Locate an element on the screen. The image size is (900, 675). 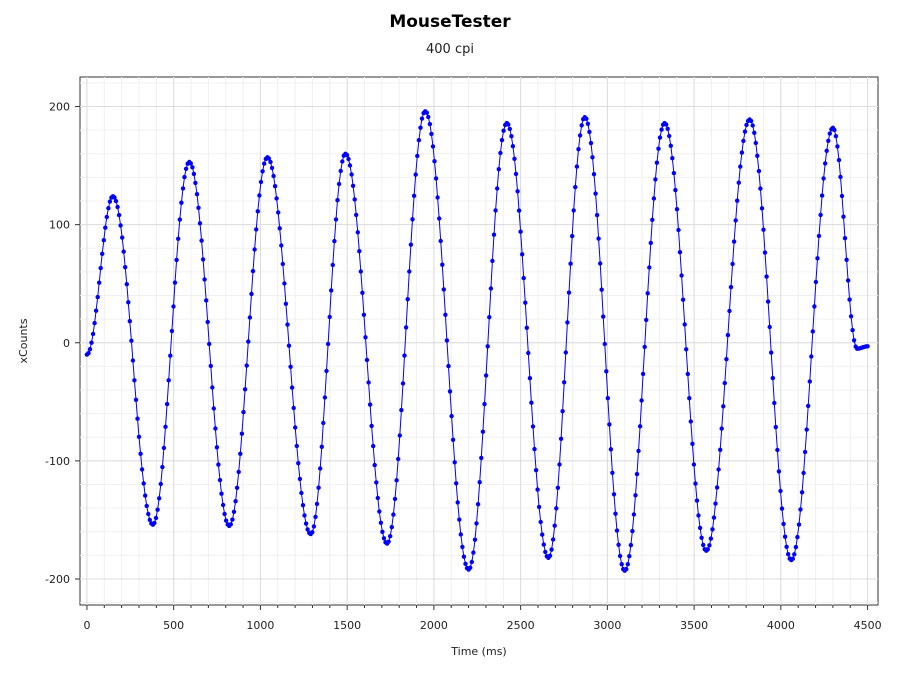
y-tick-label: 100 is located at coordinates (59, 225).